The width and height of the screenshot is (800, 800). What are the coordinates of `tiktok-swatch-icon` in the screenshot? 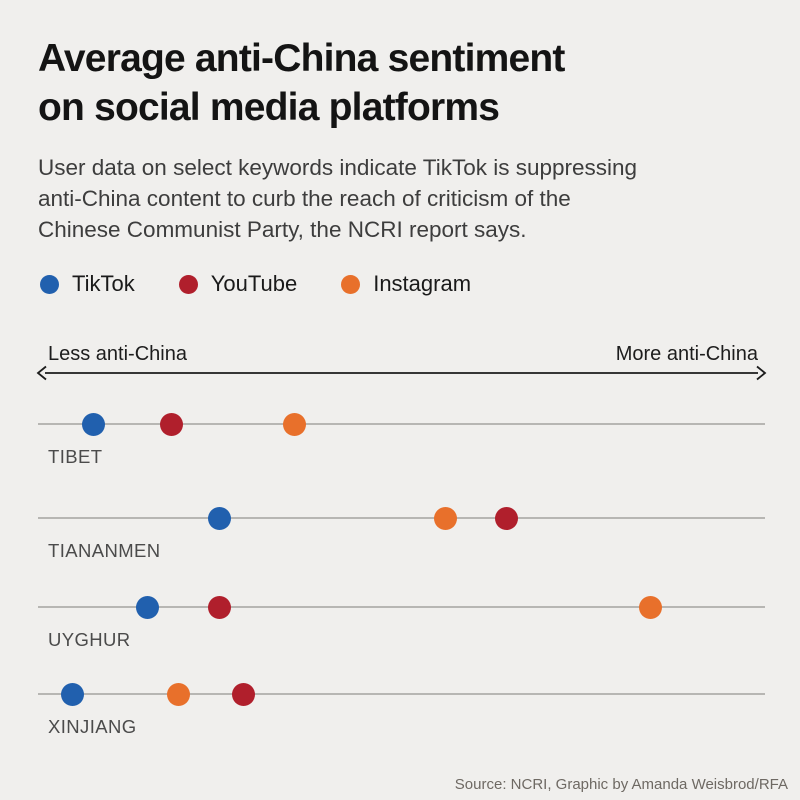 It's located at (49, 284).